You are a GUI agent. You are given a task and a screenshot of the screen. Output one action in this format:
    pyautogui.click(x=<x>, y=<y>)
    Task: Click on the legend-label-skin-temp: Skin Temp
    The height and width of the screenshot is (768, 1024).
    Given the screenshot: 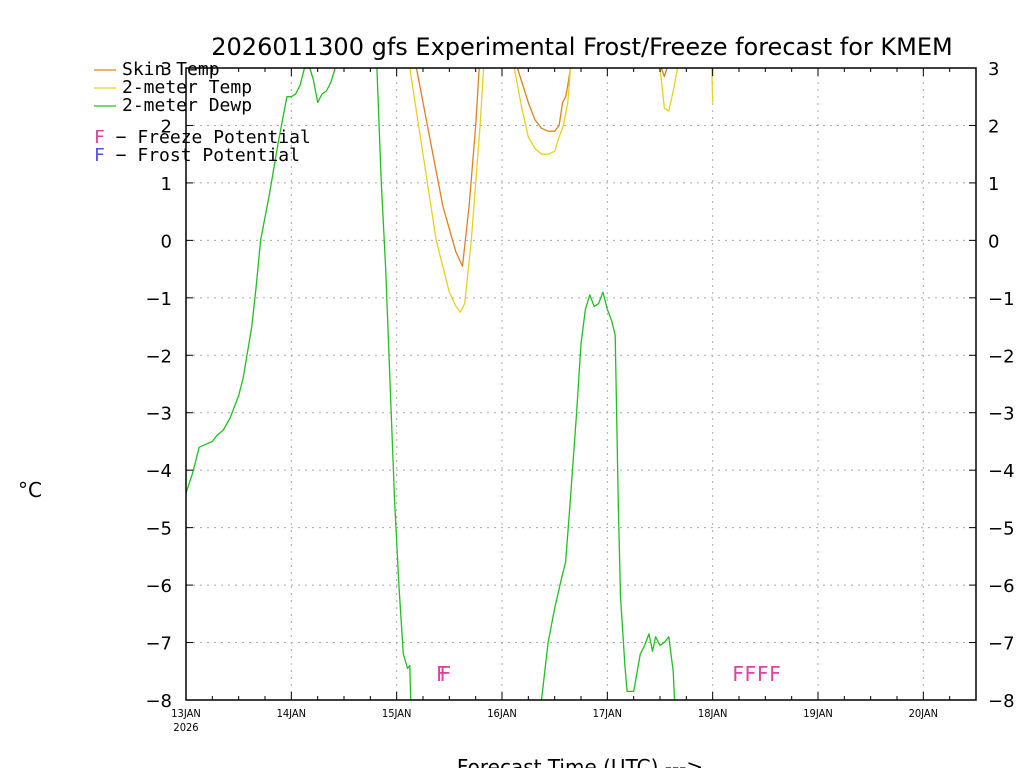 What is the action you would take?
    pyautogui.click(x=171, y=69)
    